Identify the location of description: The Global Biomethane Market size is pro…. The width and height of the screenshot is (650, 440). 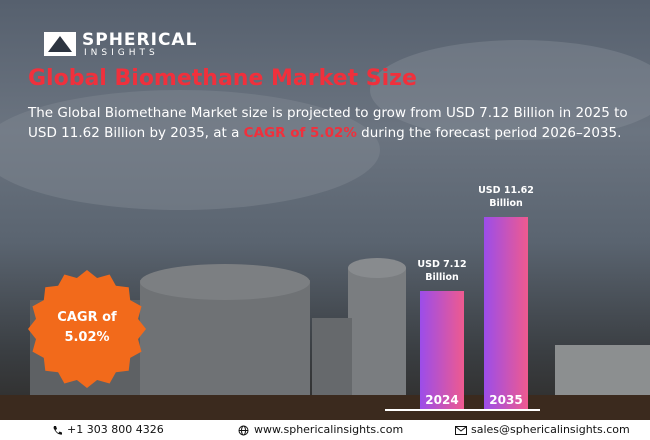
(328, 123).